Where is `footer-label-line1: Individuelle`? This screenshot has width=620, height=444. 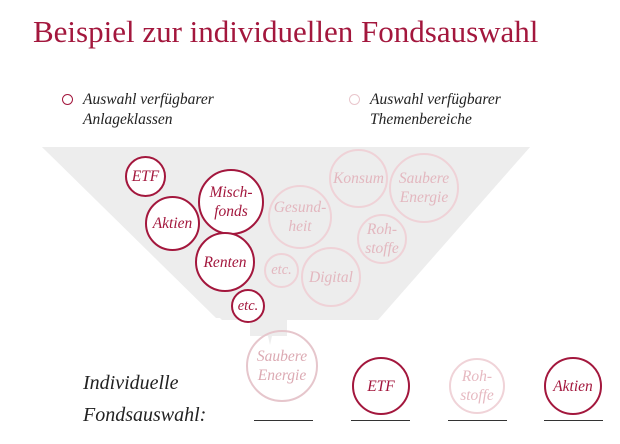
footer-label-line1: Individuelle is located at coordinates (131, 383).